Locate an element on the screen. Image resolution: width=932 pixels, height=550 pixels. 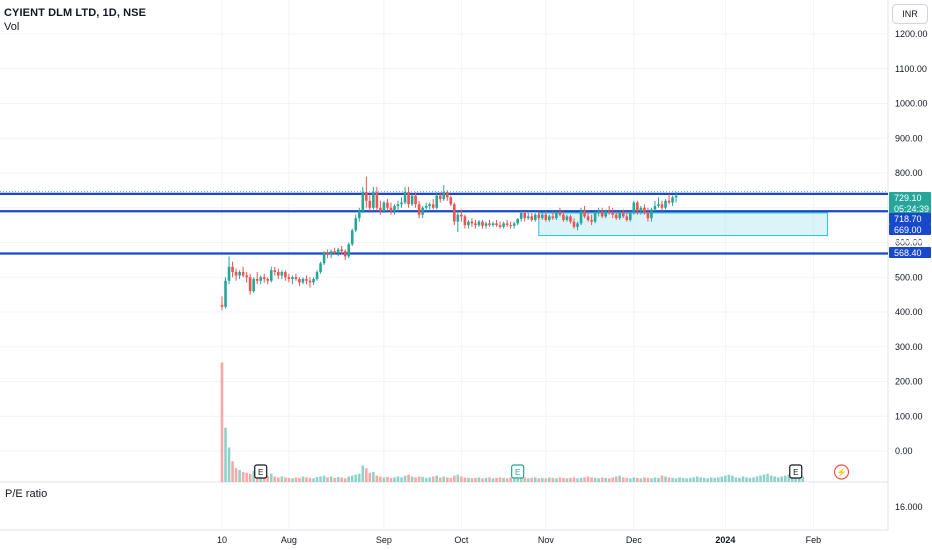
event-marker: E is located at coordinates (261, 471).